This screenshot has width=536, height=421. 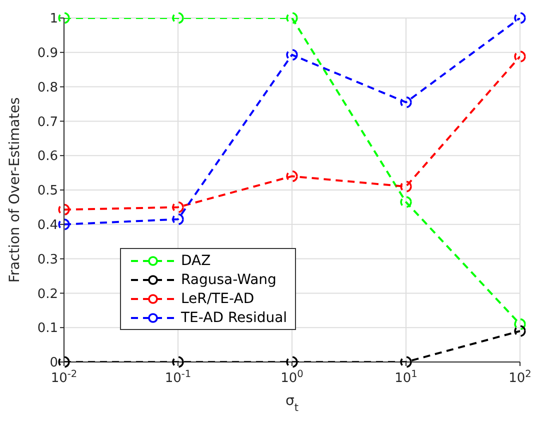 I want to click on y-tick-label: 0.9, so click(x=47, y=54).